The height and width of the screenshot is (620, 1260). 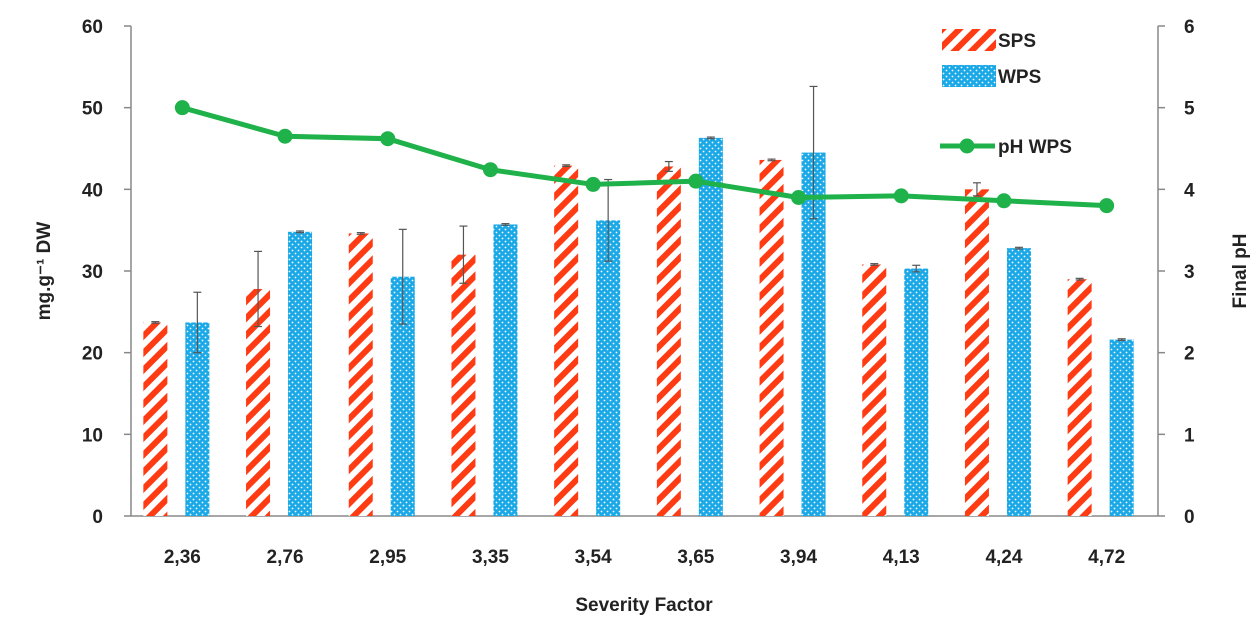 I want to click on legend-label-wps: WPS, so click(x=1019, y=77).